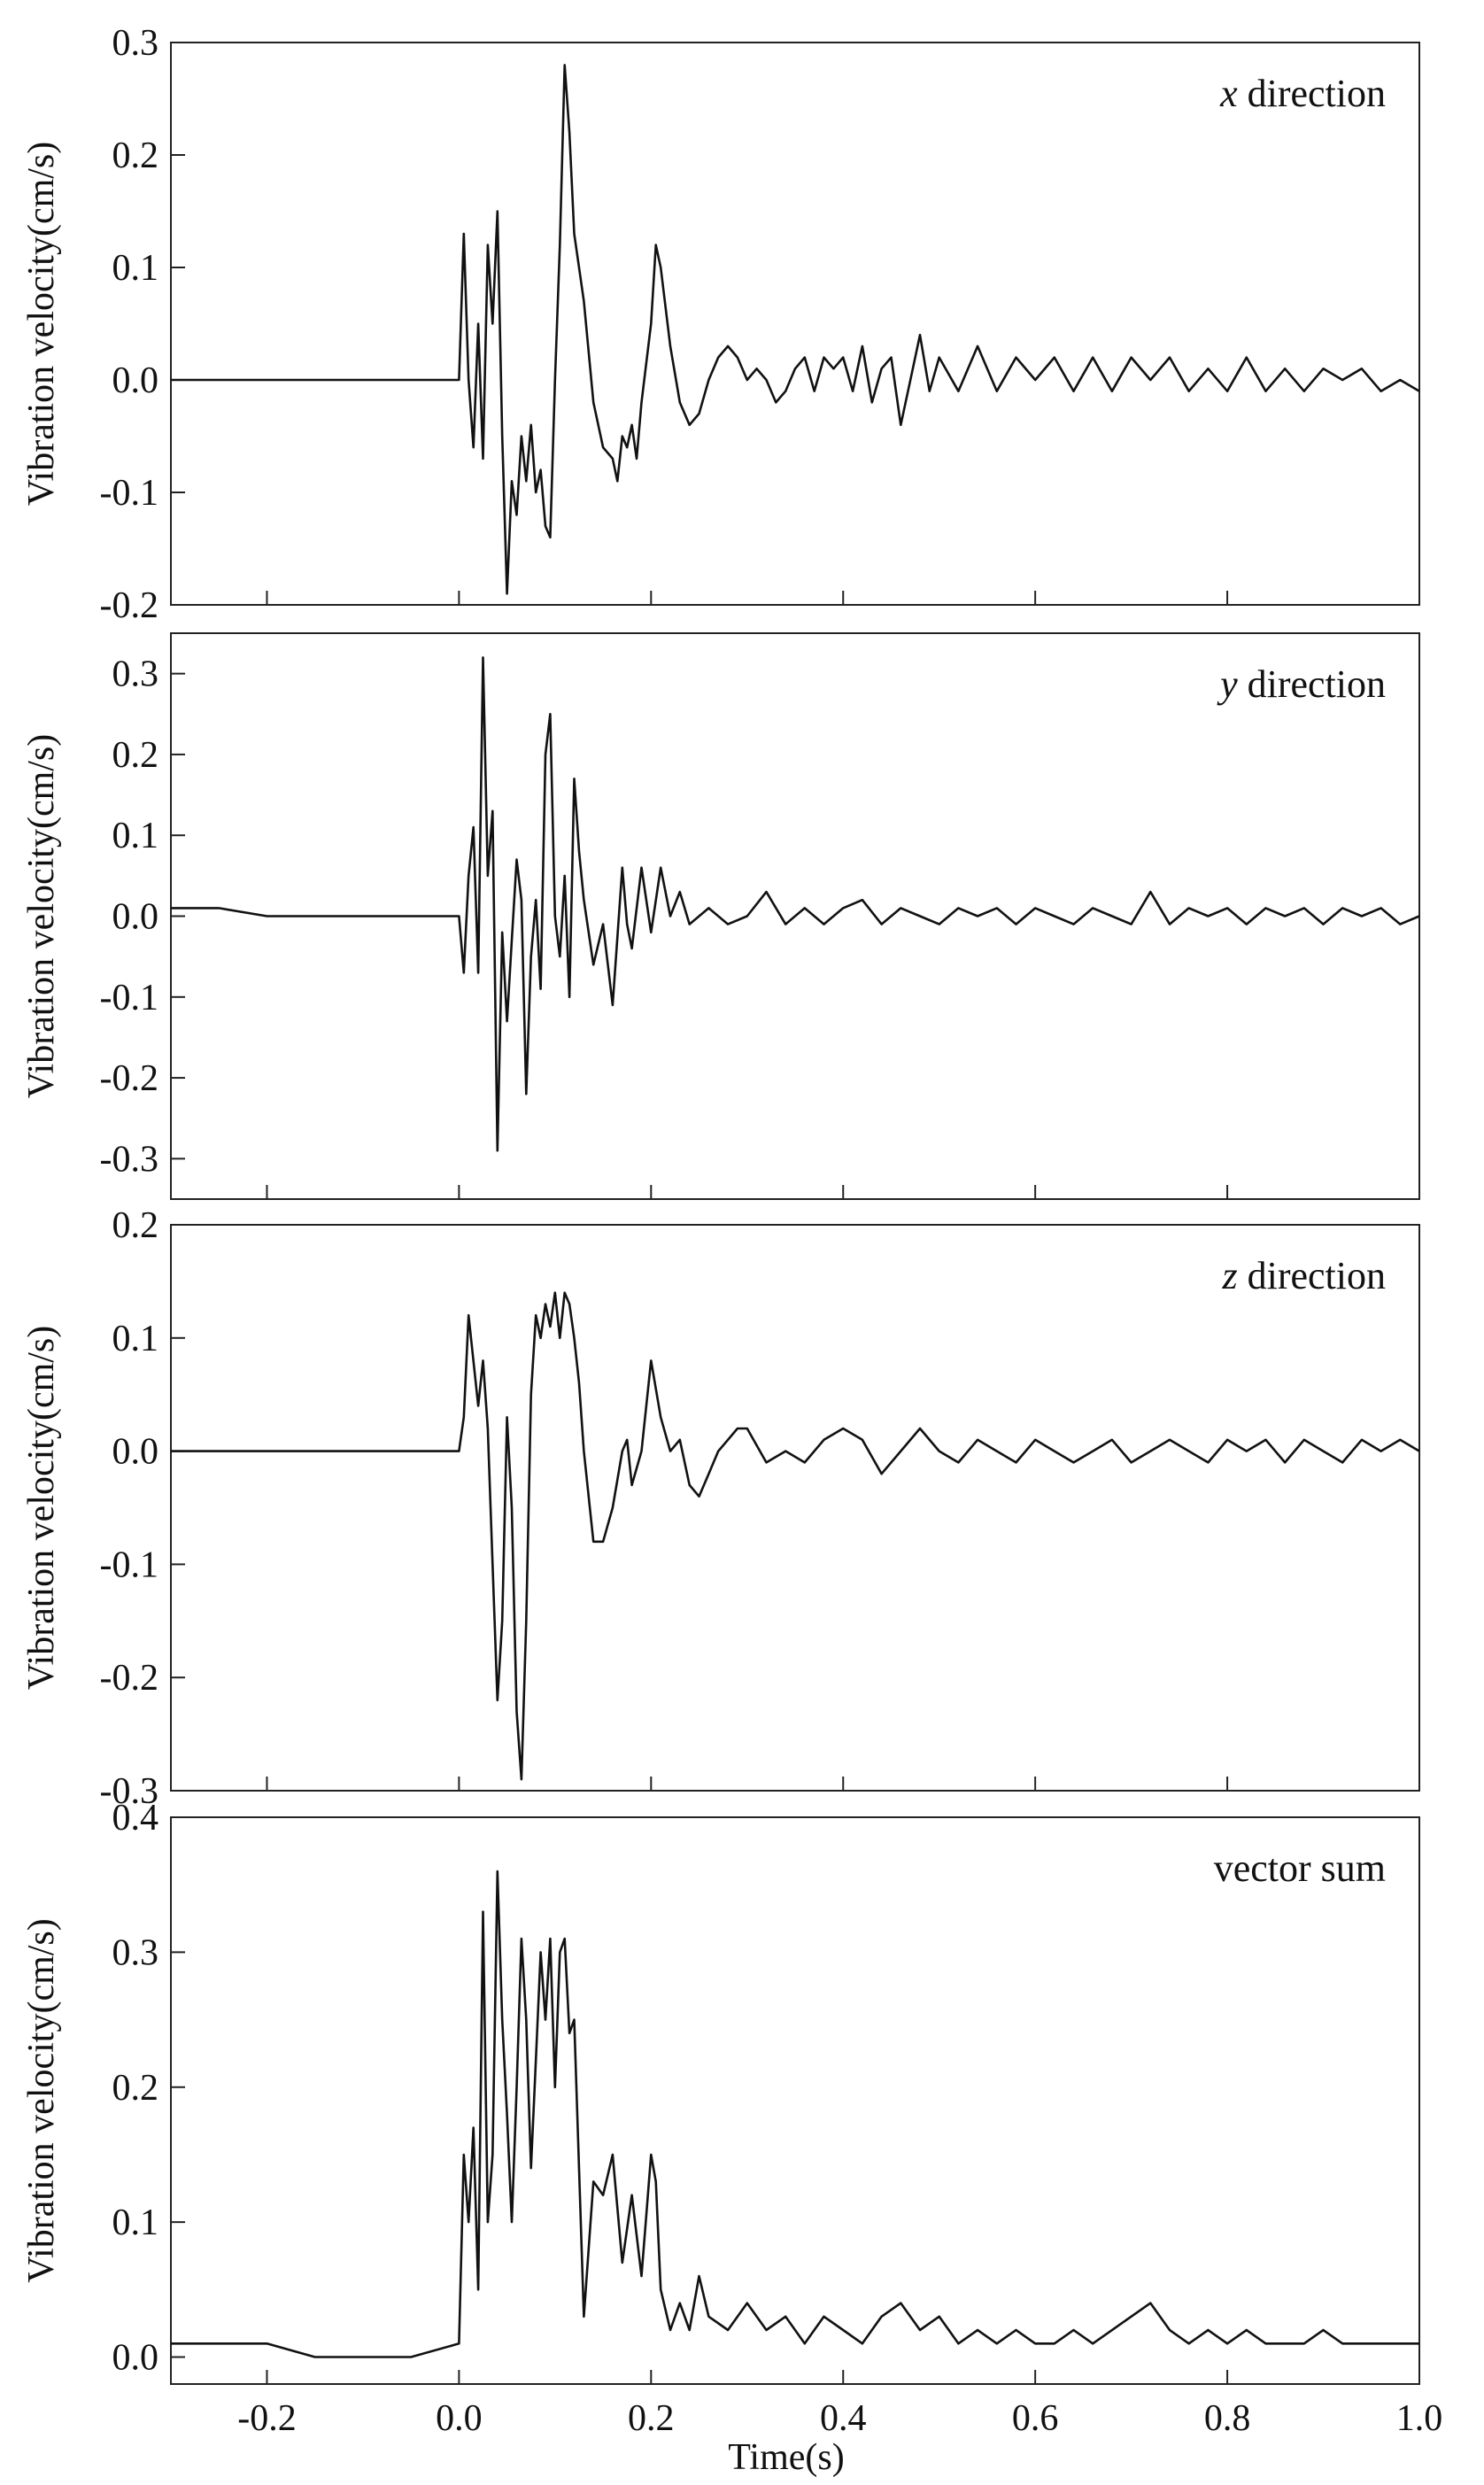 This screenshot has width=1484, height=2485. Describe the element at coordinates (135, 2088) in the screenshot. I see `panel-4-ytick-label: 0.2` at that location.